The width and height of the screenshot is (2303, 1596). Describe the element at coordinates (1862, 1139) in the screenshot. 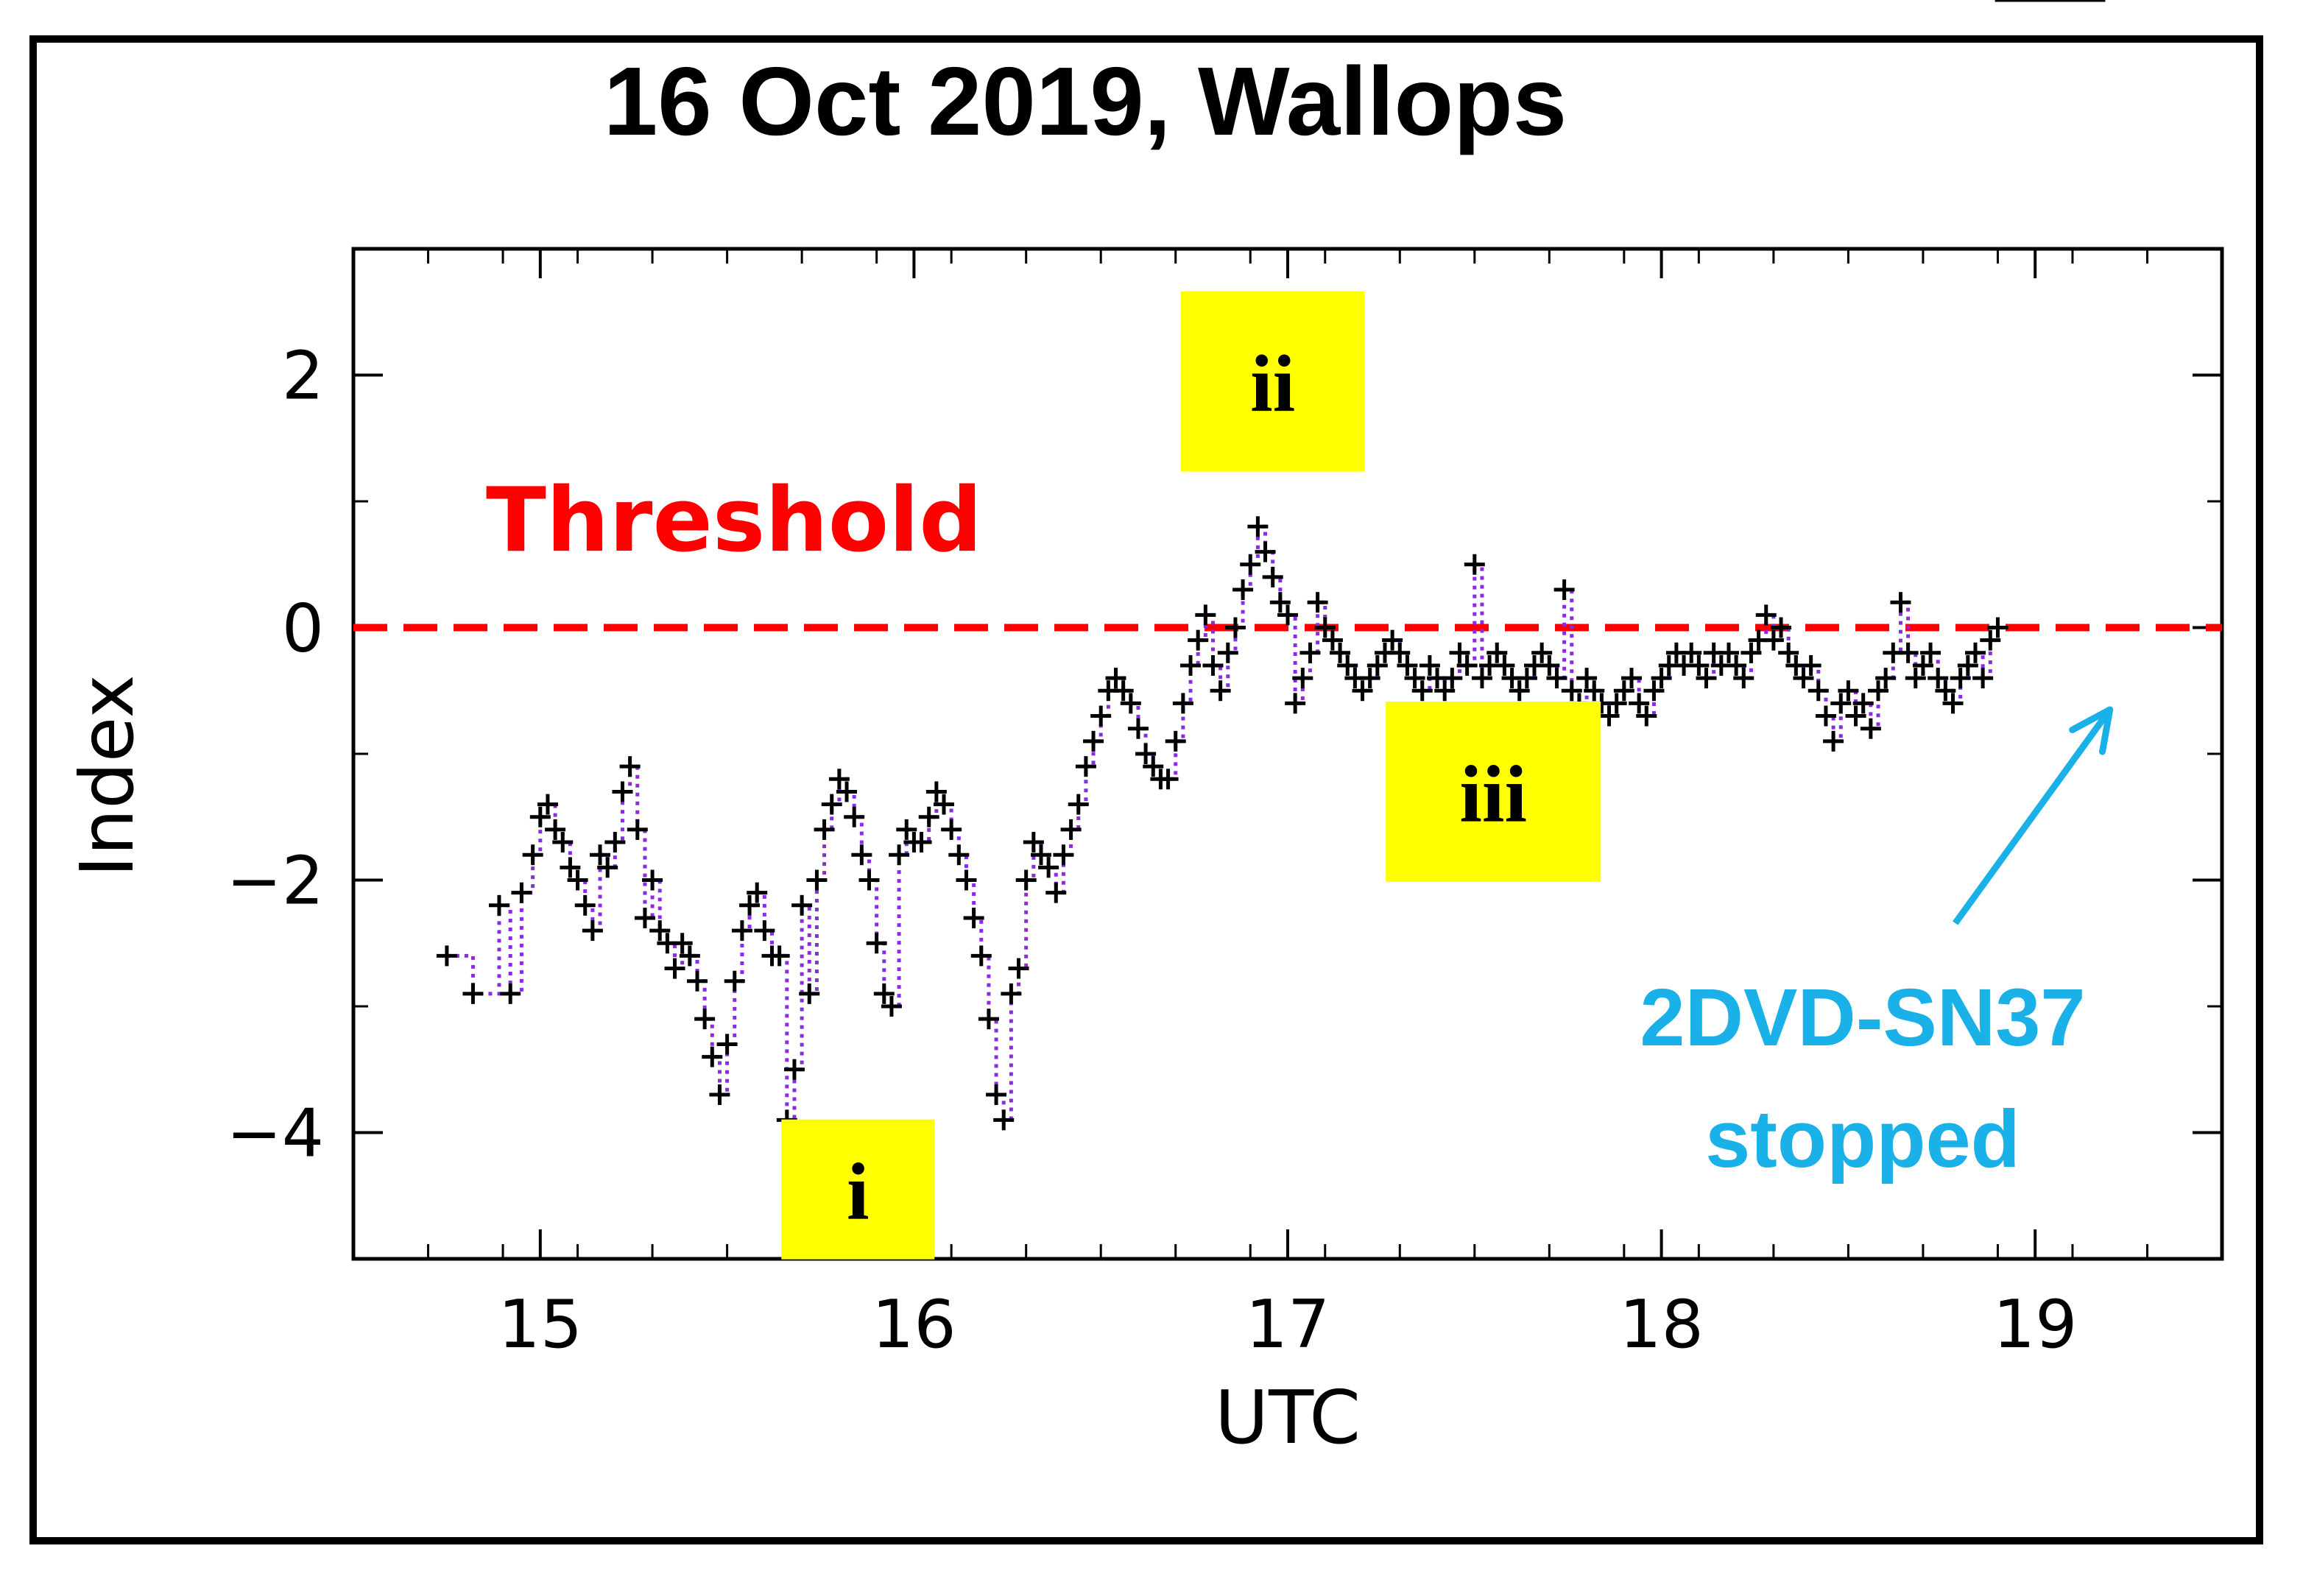

I see `arrow-note-line: stopped` at that location.